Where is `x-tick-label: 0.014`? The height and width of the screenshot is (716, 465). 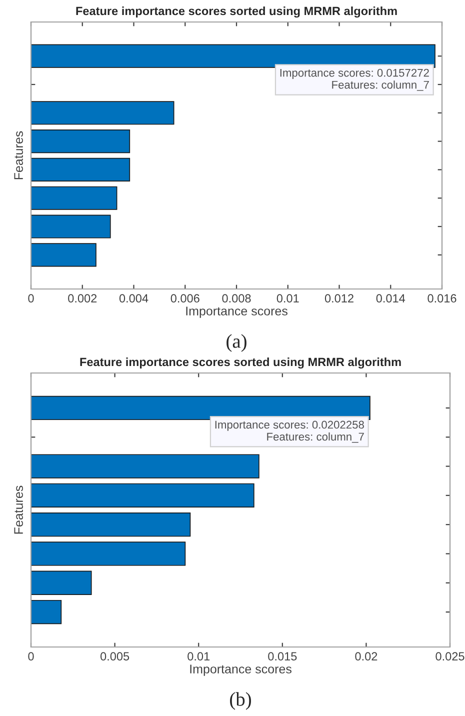 x-tick-label: 0.014 is located at coordinates (391, 298).